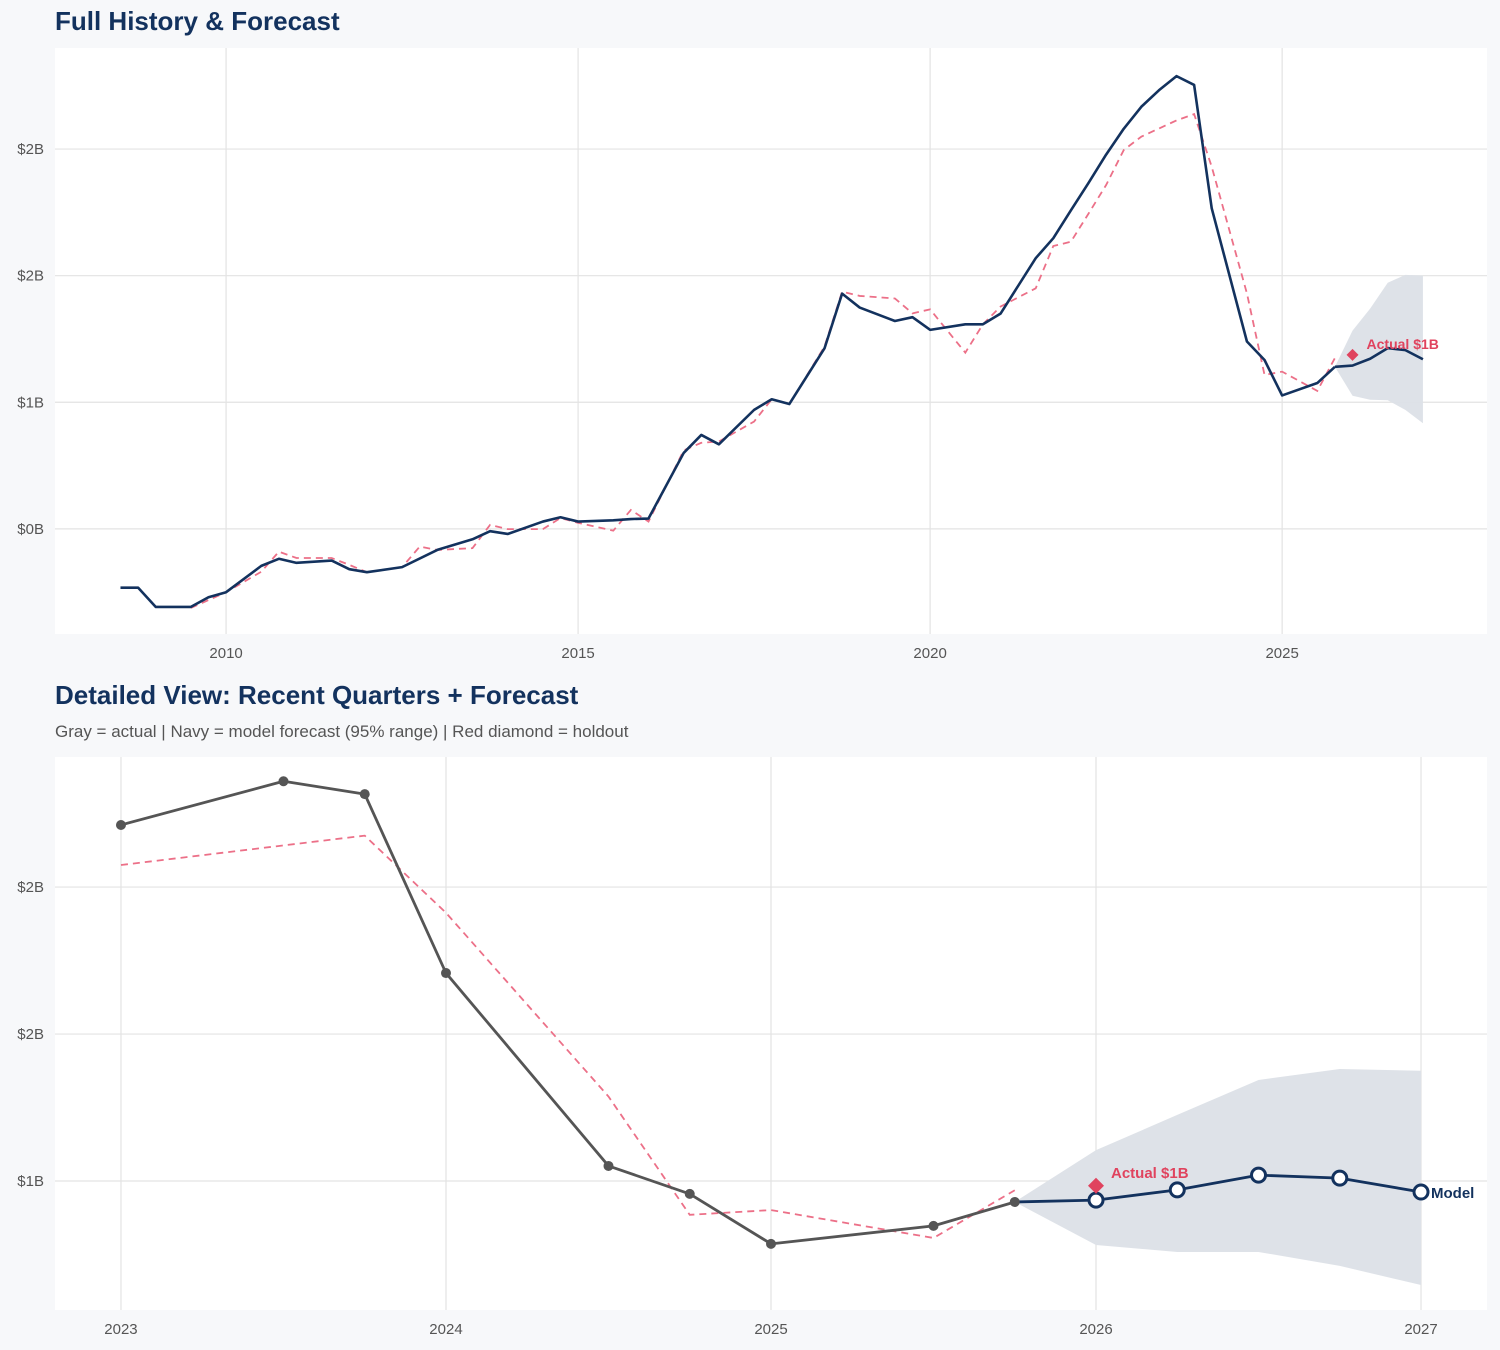 The width and height of the screenshot is (1500, 1350). Describe the element at coordinates (225, 653) in the screenshot. I see `x-tick-label: 2010` at that location.